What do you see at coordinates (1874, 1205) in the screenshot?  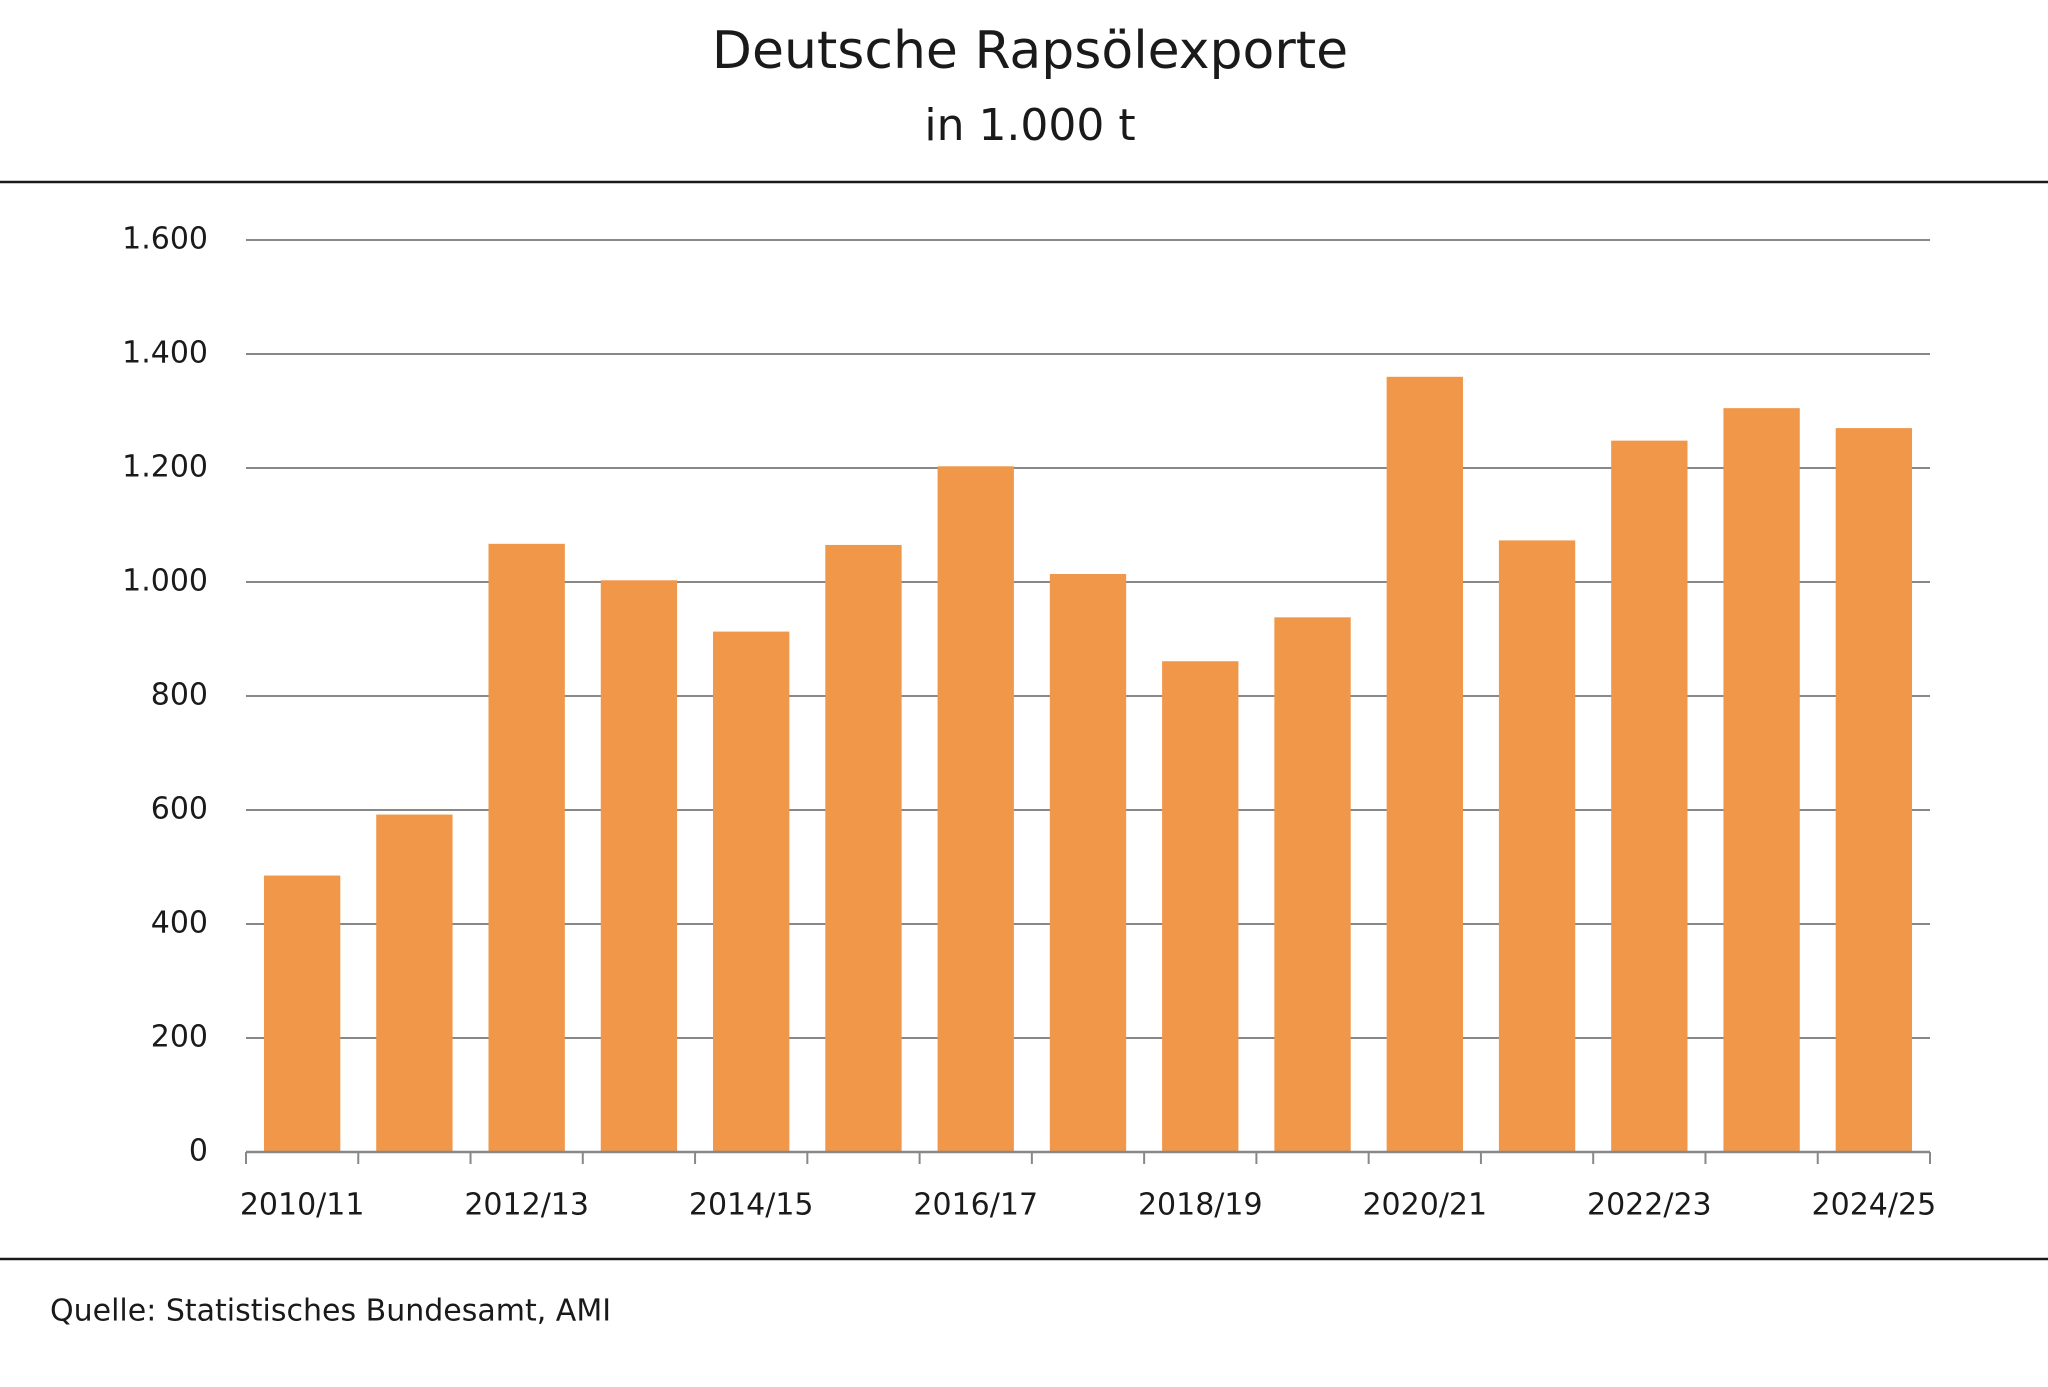 I see `x-tick-label: 2024/25` at bounding box center [1874, 1205].